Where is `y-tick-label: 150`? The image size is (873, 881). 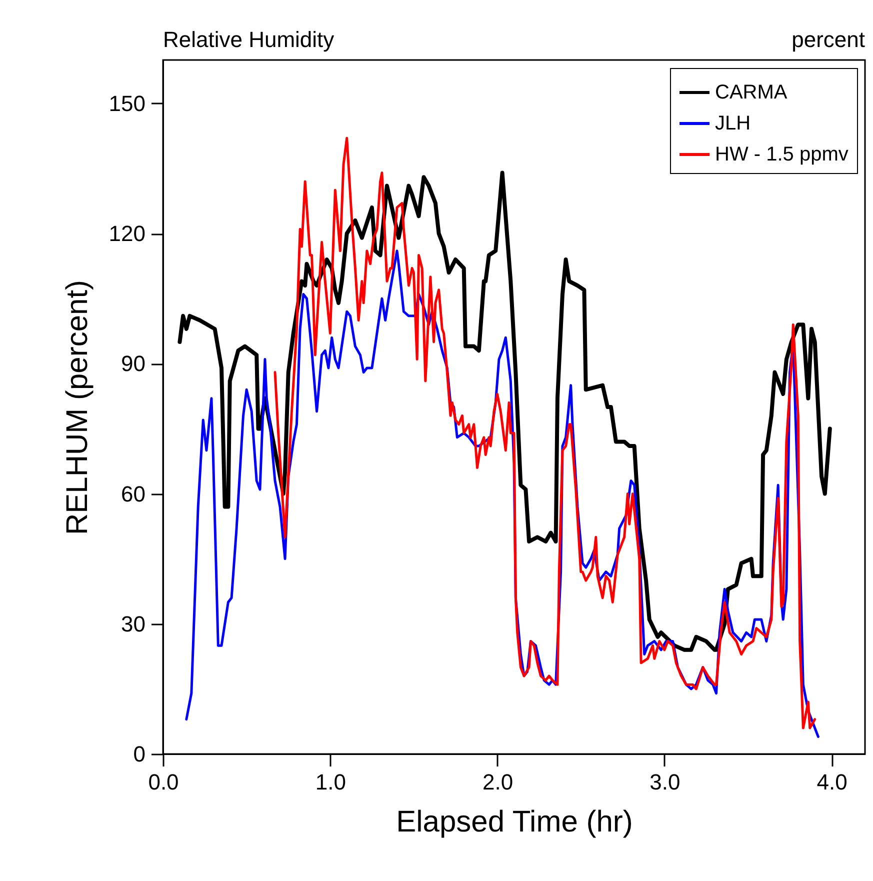
y-tick-label: 150 is located at coordinates (127, 103).